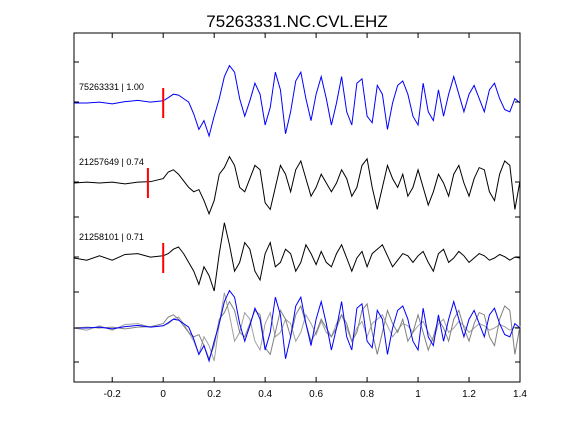 This screenshot has width=576, height=432. Describe the element at coordinates (155, 180) in the screenshot. I see `pick-markers` at that location.